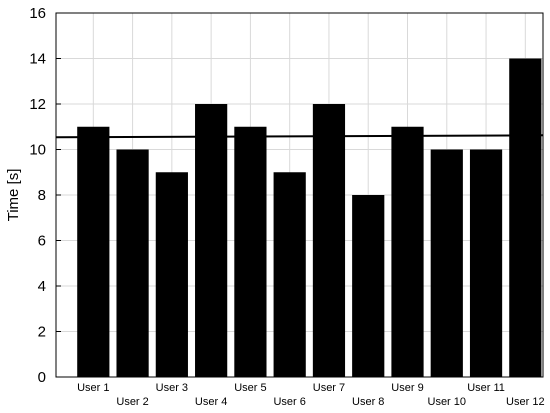  I want to click on y-tick-label: 8, so click(42, 195).